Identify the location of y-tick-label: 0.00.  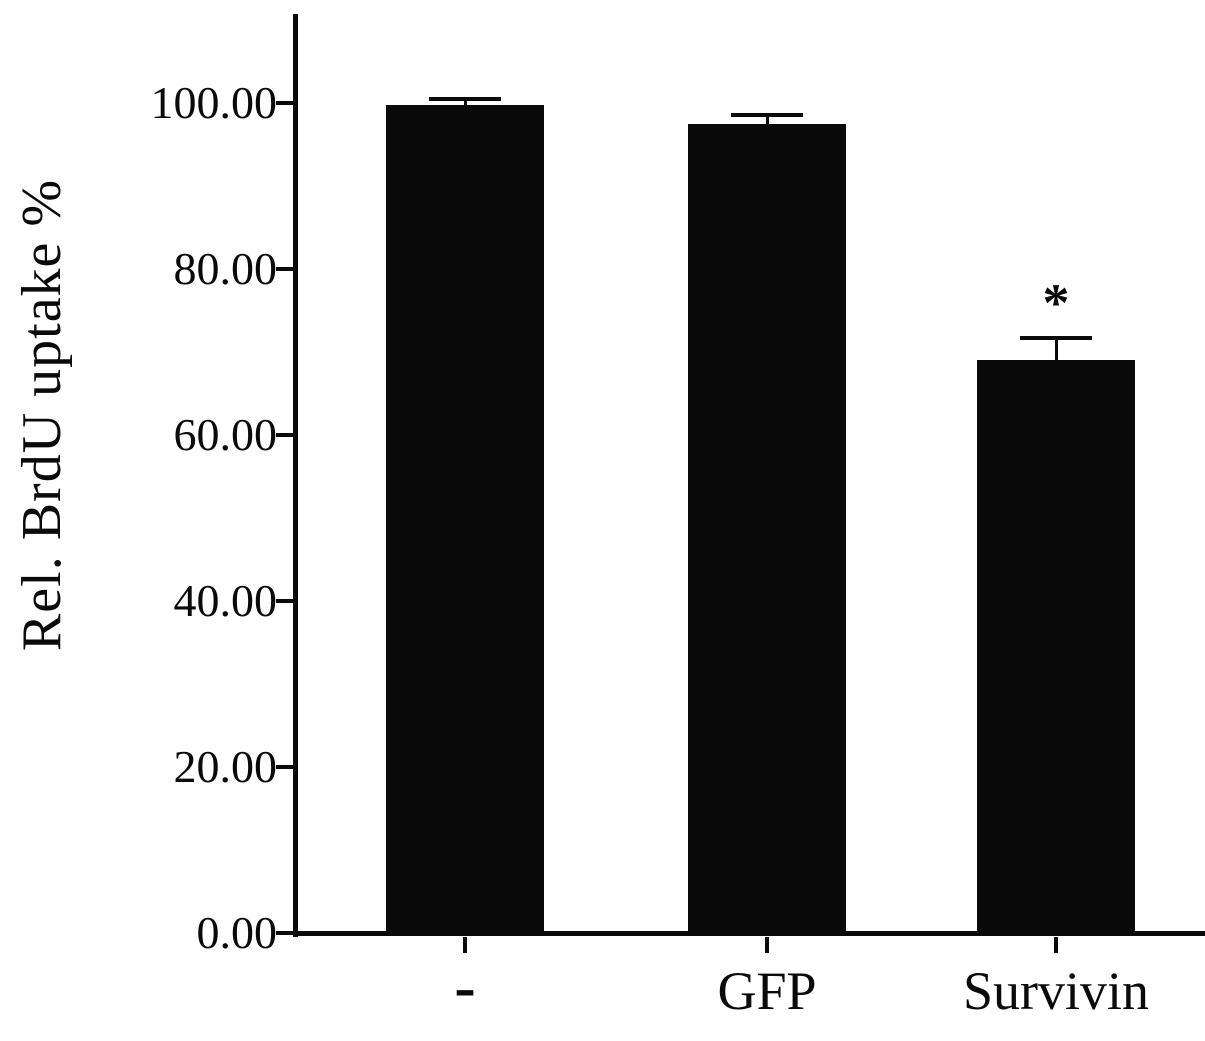
(237, 932).